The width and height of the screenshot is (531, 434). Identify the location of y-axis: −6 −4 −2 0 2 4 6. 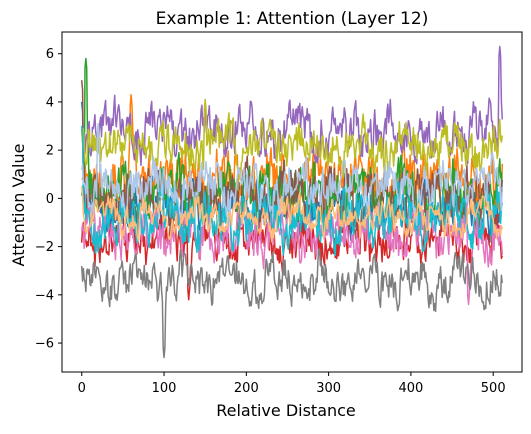
(48, 199).